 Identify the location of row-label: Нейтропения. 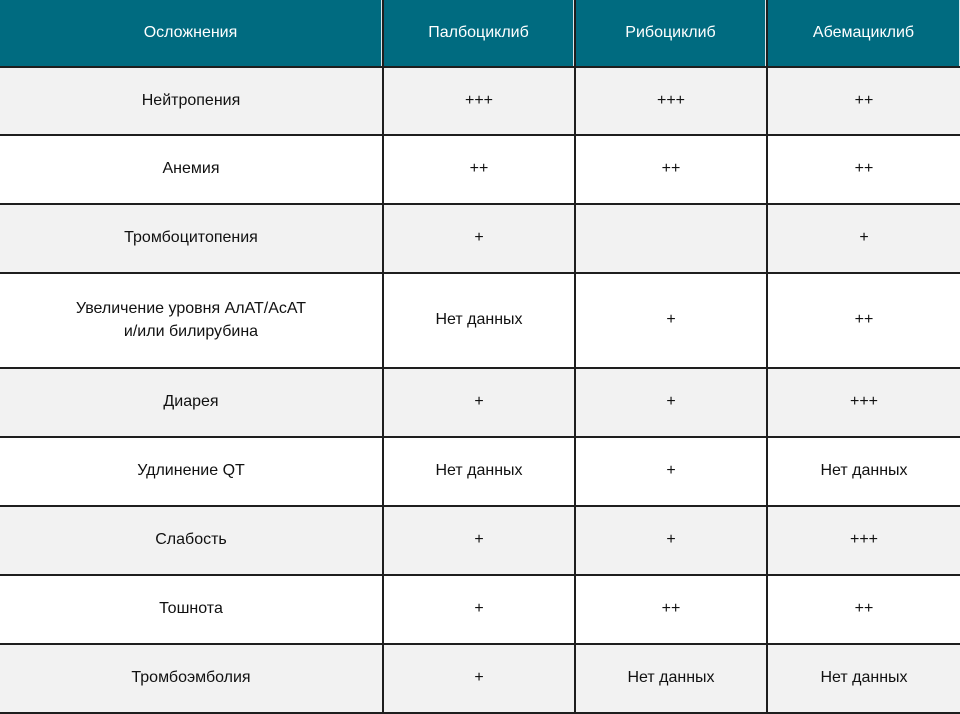
(191, 101).